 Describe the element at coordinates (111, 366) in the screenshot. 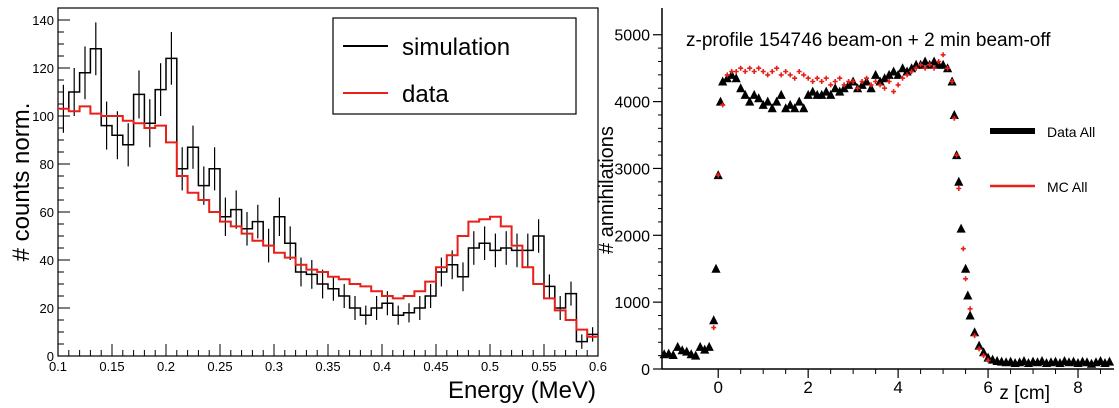

I see `left-x-tick-label: 0.15` at that location.